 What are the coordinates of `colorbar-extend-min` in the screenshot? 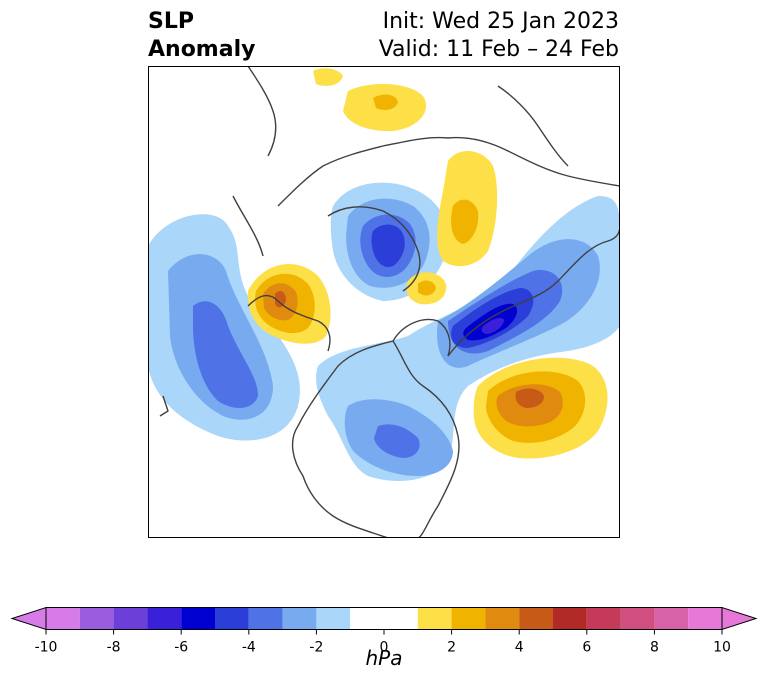 It's located at (28, 618).